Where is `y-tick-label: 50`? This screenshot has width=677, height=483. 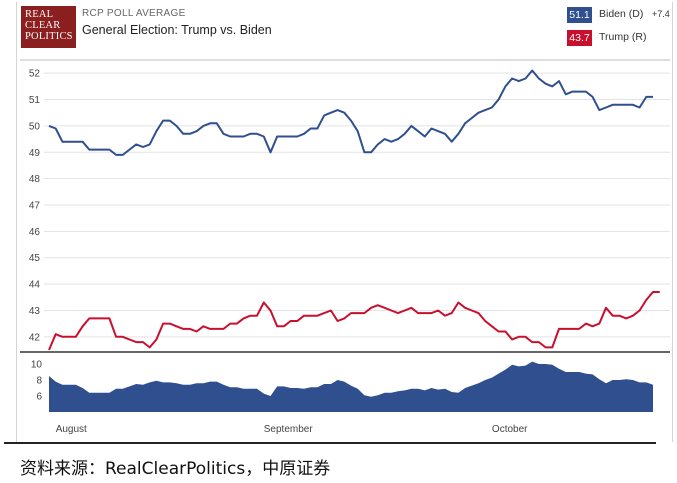 y-tick-label: 50 is located at coordinates (35, 126).